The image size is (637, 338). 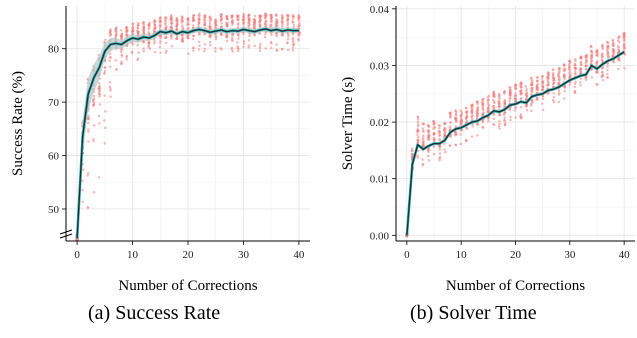 I want to click on x-tick-label: 10, so click(x=462, y=255).